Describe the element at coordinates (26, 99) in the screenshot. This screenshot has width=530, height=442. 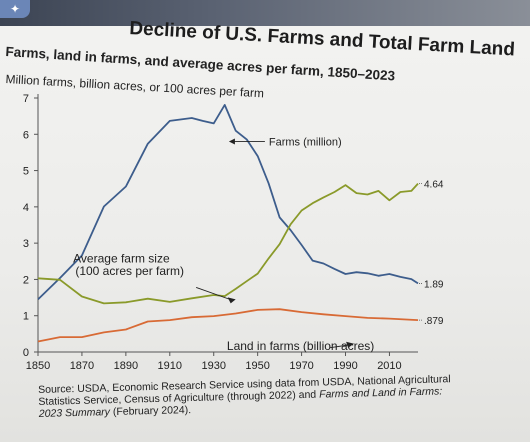
I see `y-tick-label: 7` at that location.